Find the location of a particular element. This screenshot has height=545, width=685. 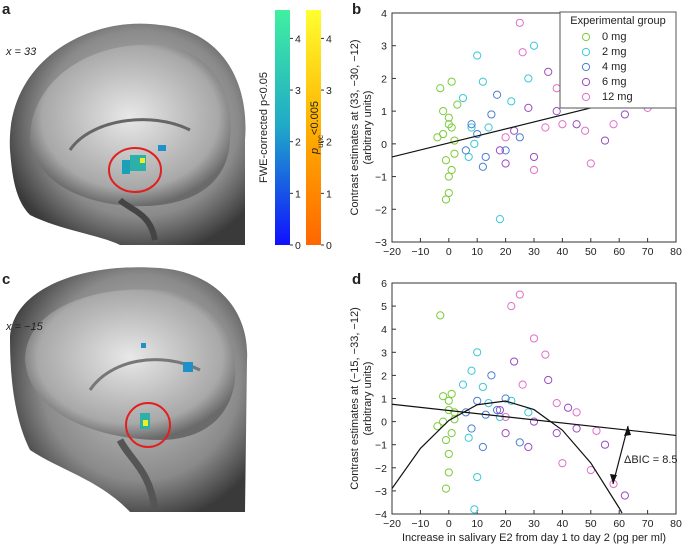

x-tick-label: 50 is located at coordinates (591, 252).